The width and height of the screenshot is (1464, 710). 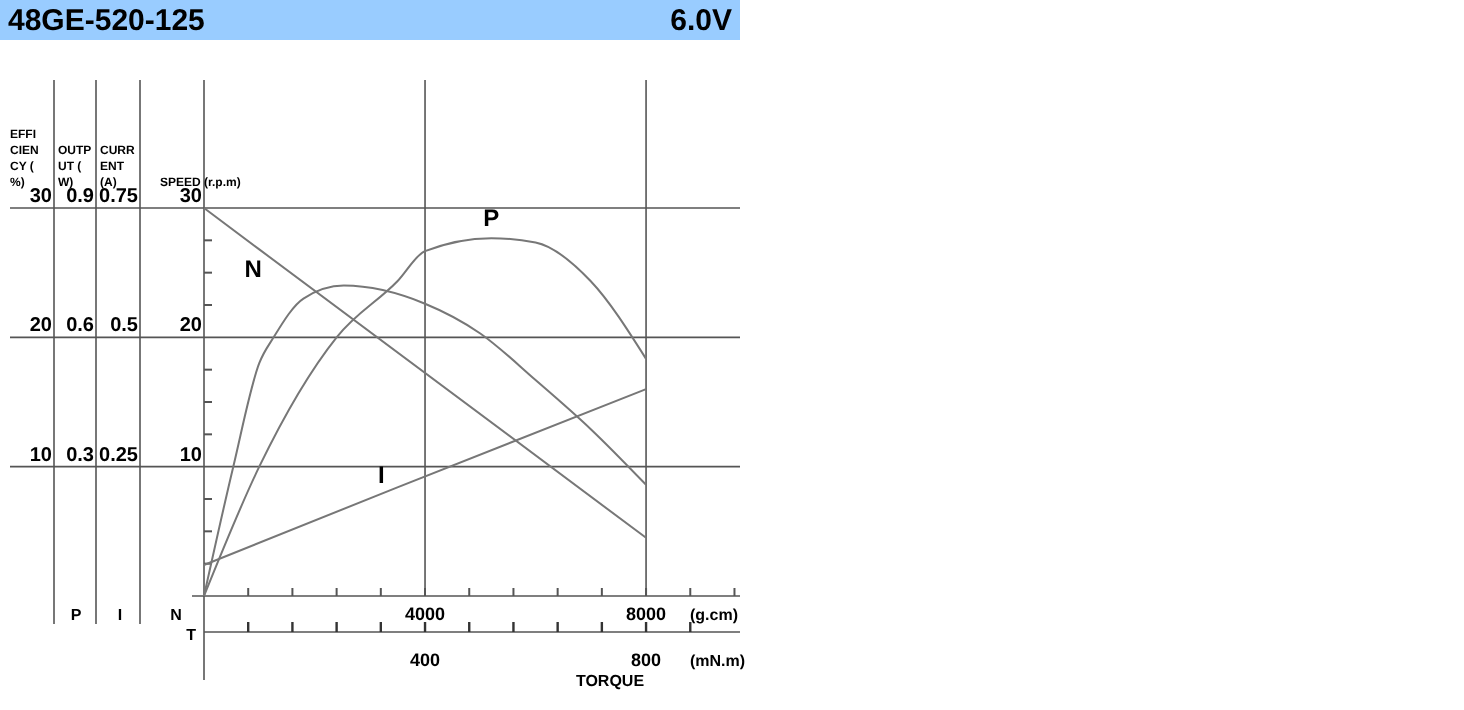 I want to click on series-label: I, so click(x=381, y=475).